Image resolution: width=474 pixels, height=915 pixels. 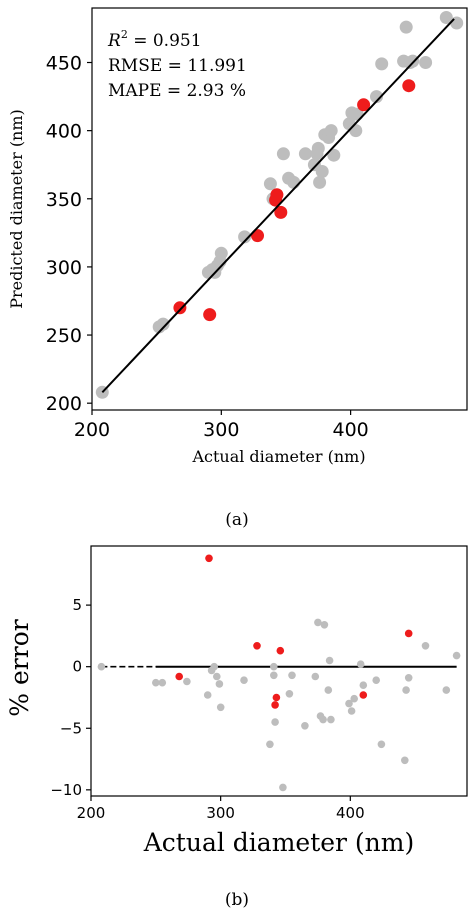 What do you see at coordinates (77, 605) in the screenshot?
I see `y-tick-label: 5` at bounding box center [77, 605].